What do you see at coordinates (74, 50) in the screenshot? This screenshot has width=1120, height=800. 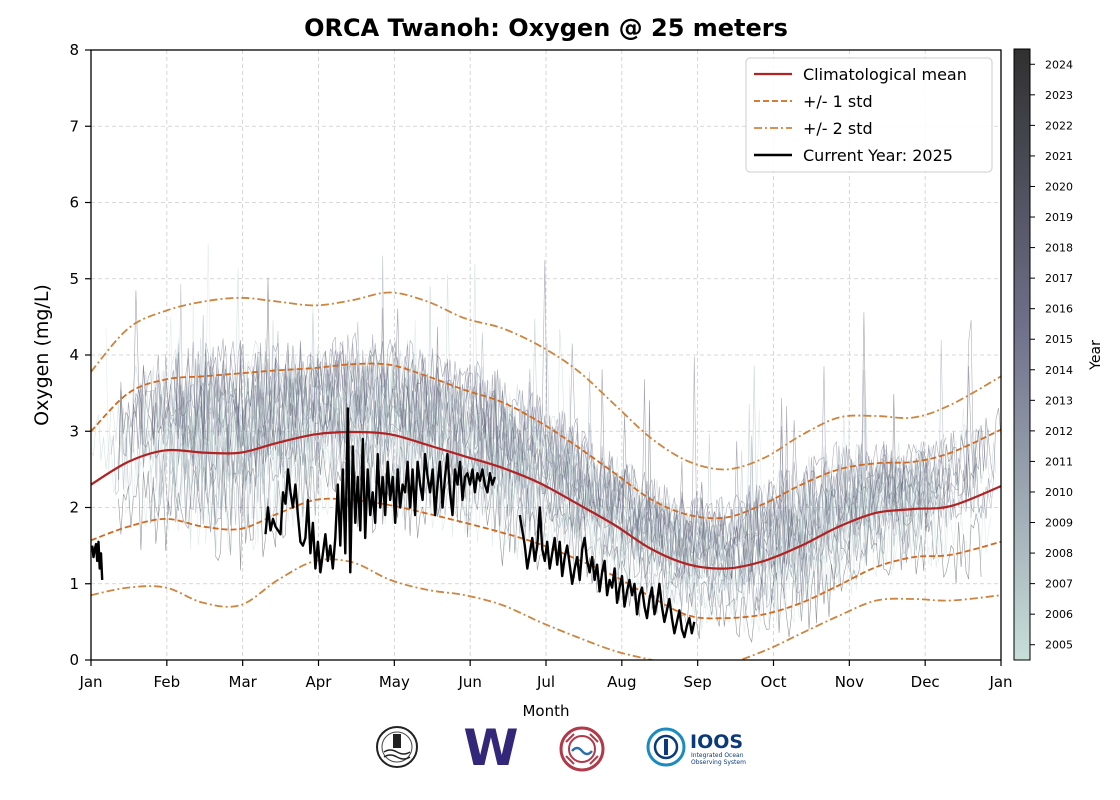 I see `y-tick-label: 8` at bounding box center [74, 50].